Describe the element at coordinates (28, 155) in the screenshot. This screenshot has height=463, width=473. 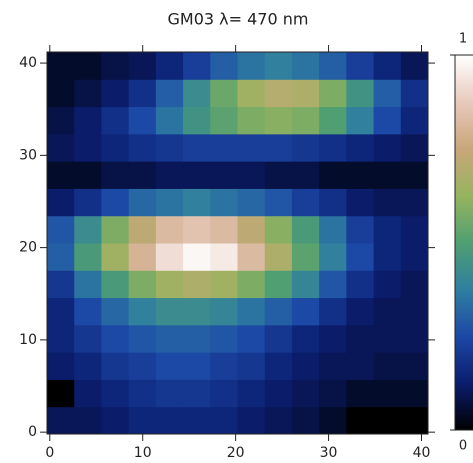
I see `y-tick-label: 30` at that location.